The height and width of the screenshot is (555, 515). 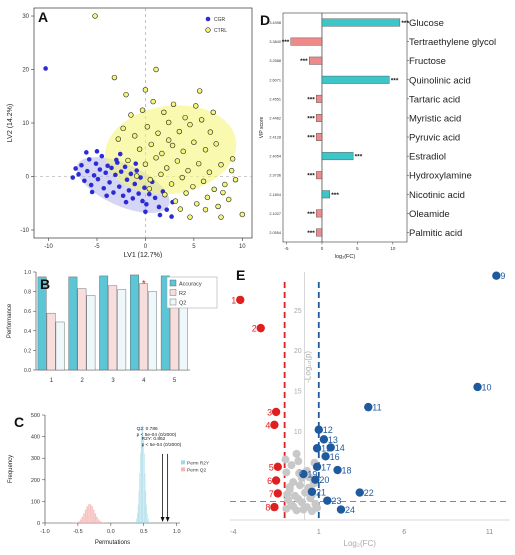 What do you see at coordinates (113, 381) in the screenshot?
I see `category-label: 3` at bounding box center [113, 381].